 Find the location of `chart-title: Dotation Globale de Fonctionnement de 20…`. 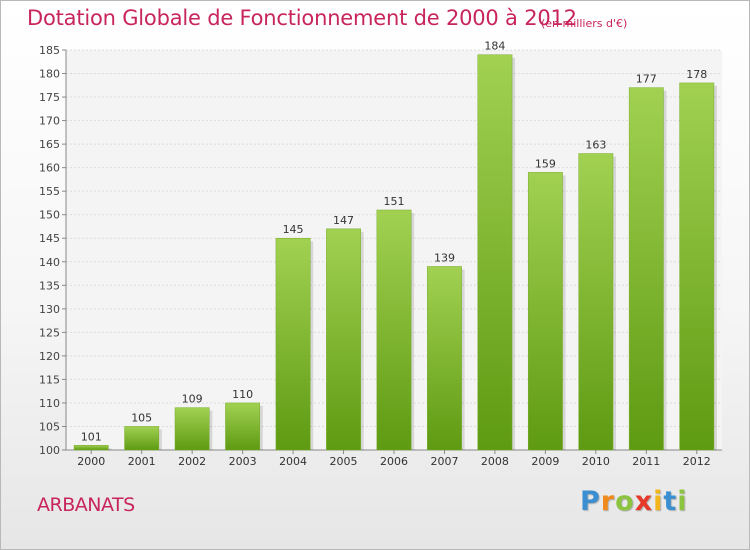

chart-title: Dotation Globale de Fonctionnement de 20… is located at coordinates (302, 18).